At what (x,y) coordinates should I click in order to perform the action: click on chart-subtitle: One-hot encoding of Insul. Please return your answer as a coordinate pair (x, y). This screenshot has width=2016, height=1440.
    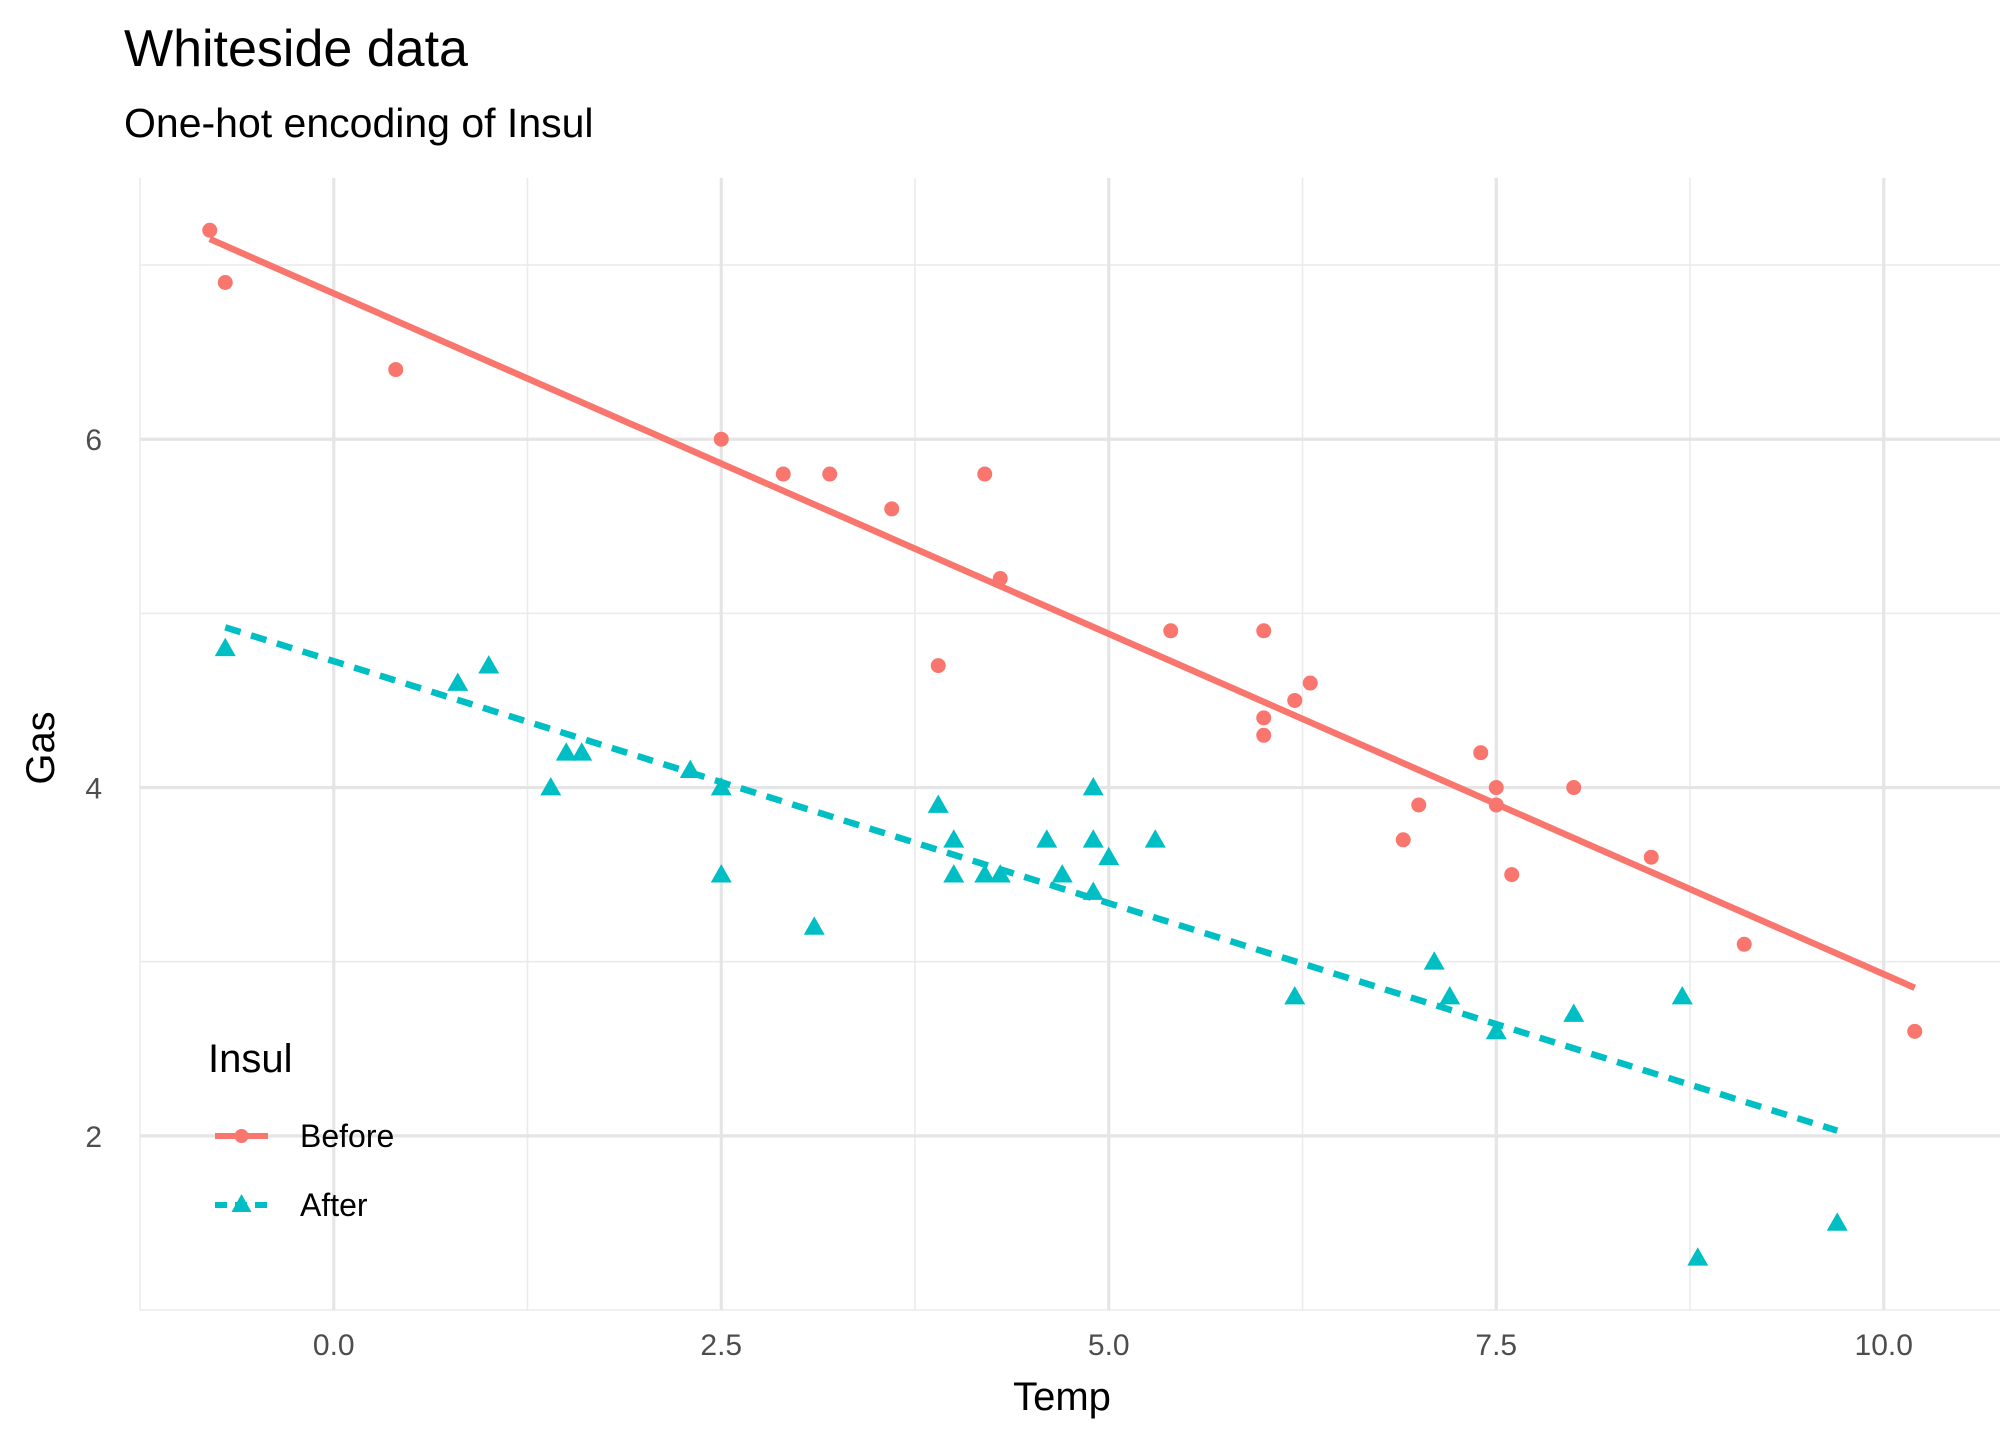
    Looking at the image, I should click on (359, 123).